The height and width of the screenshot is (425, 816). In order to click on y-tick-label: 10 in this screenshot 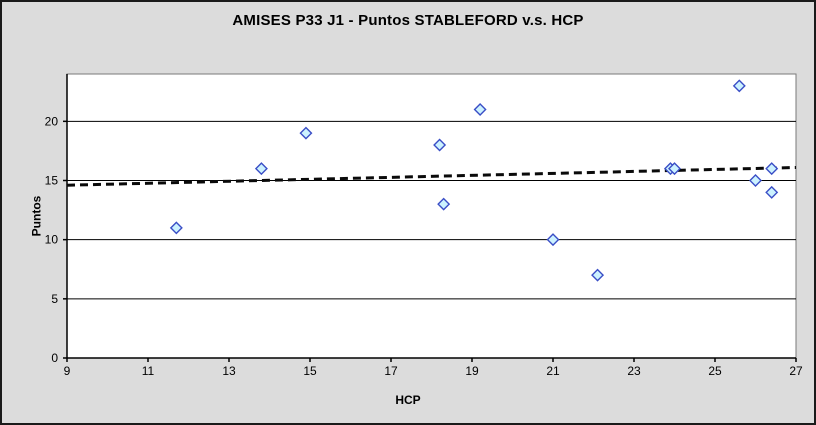, I will do `click(52, 240)`.